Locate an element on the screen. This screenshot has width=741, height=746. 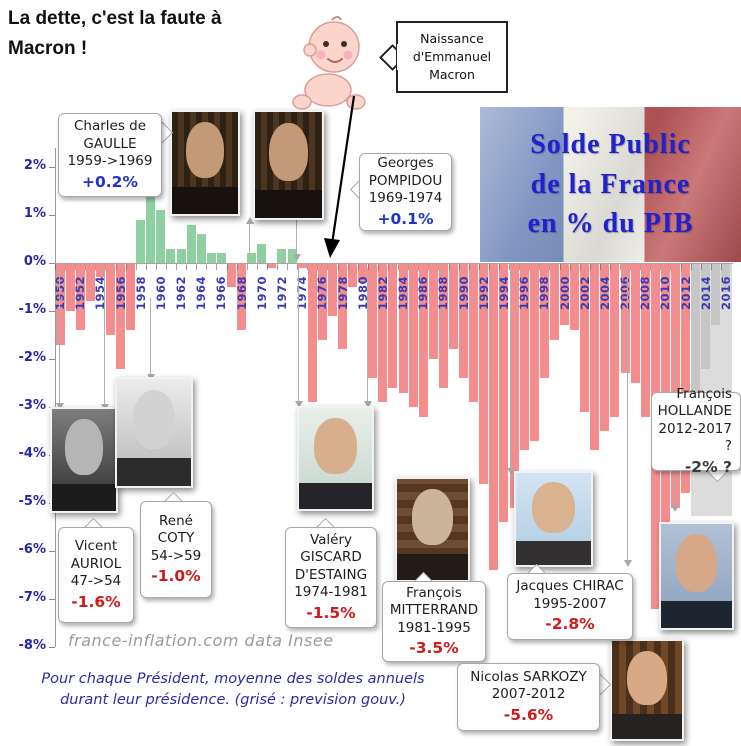
bar-1992 is located at coordinates (484, 373).